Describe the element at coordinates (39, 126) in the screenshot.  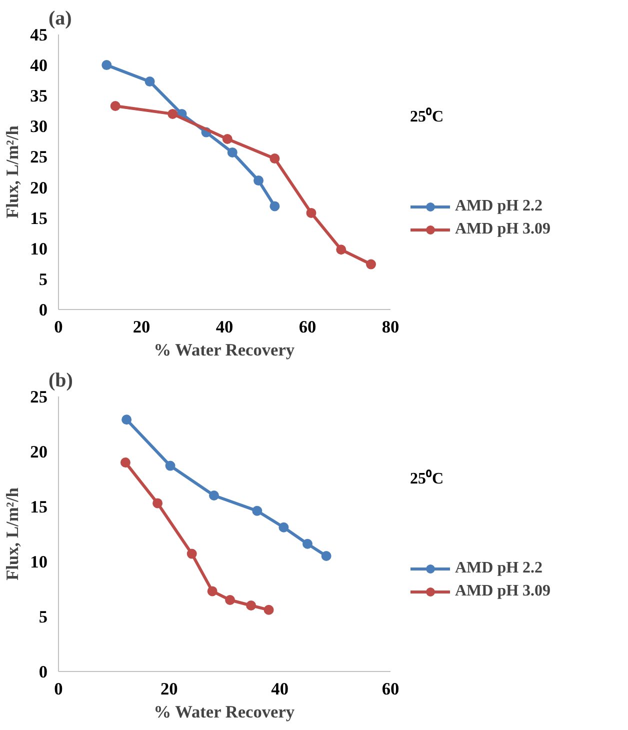
I see `y-tick-label: 30` at that location.